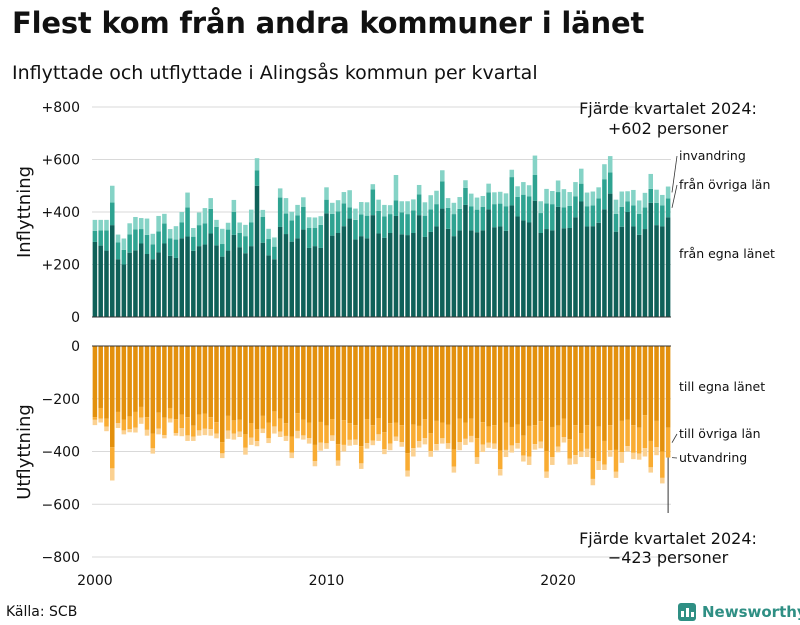  Describe the element at coordinates (75, 318) in the screenshot. I see `y-tick-label-in: 0` at that location.